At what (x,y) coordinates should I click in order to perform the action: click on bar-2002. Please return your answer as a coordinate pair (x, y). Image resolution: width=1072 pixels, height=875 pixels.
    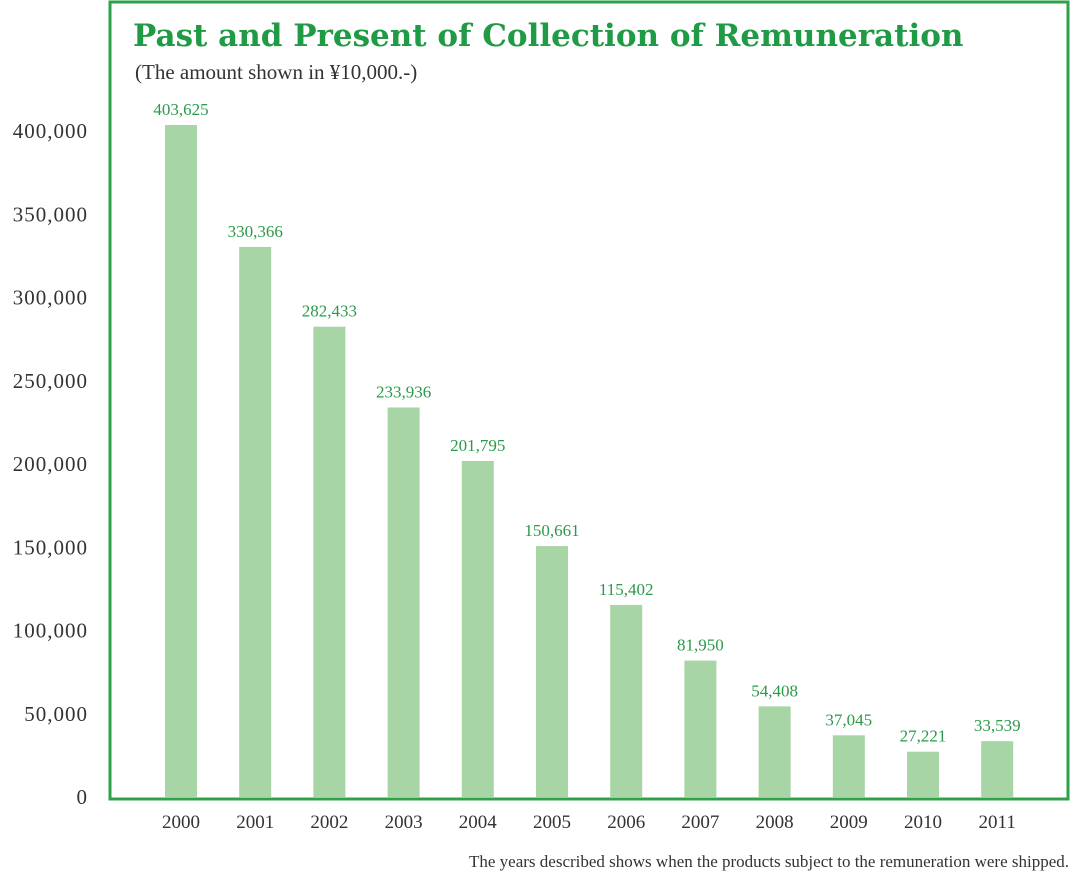
    Looking at the image, I should click on (329, 561).